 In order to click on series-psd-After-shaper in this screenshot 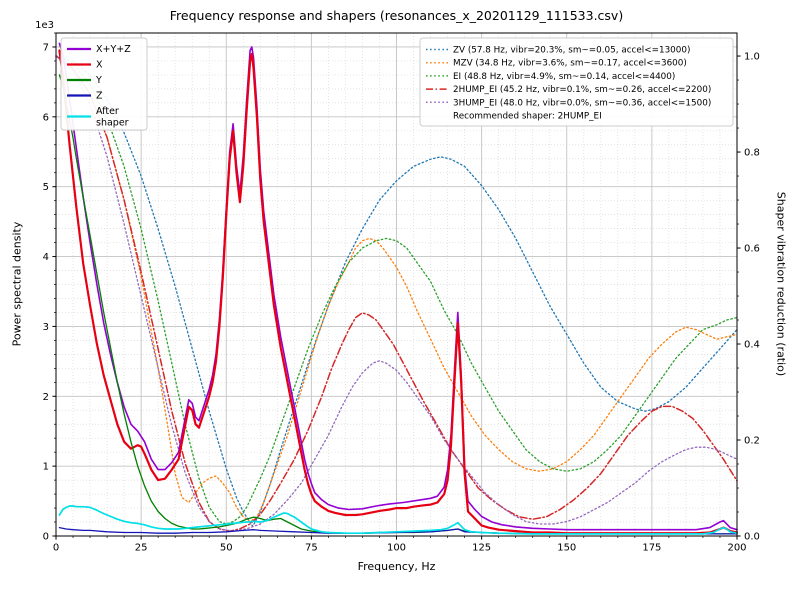, I will do `click(398, 520)`.